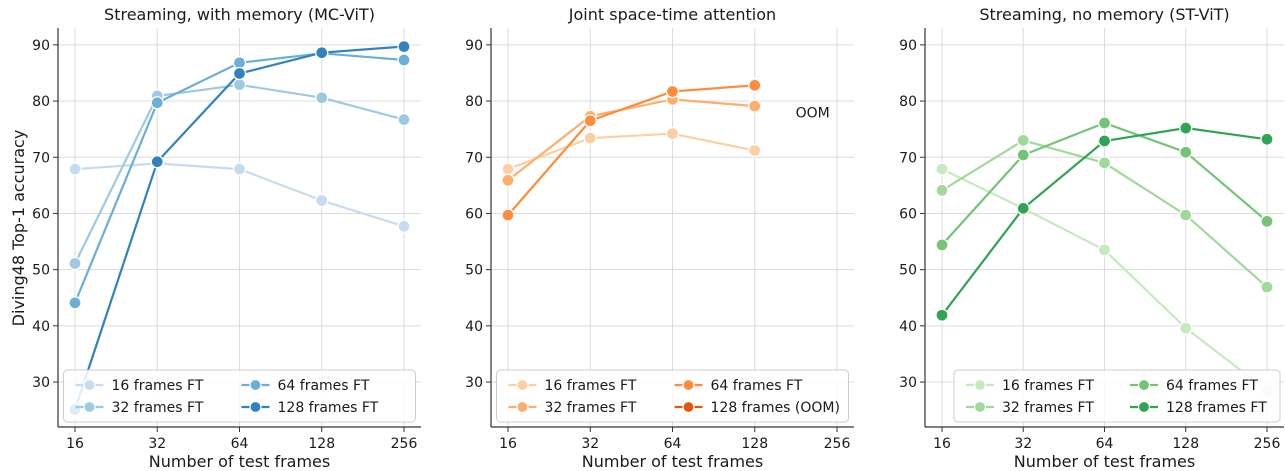 This screenshot has width=1286, height=471. Describe the element at coordinates (813, 113) in the screenshot. I see `annotation-label: OOM` at that location.